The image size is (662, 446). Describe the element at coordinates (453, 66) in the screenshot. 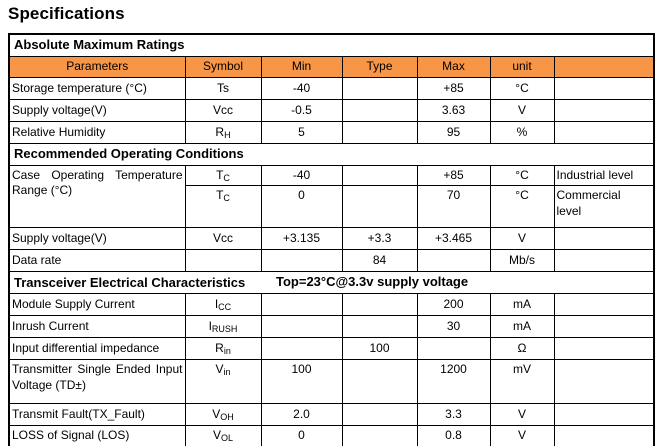

I see `header-max: Max` at that location.